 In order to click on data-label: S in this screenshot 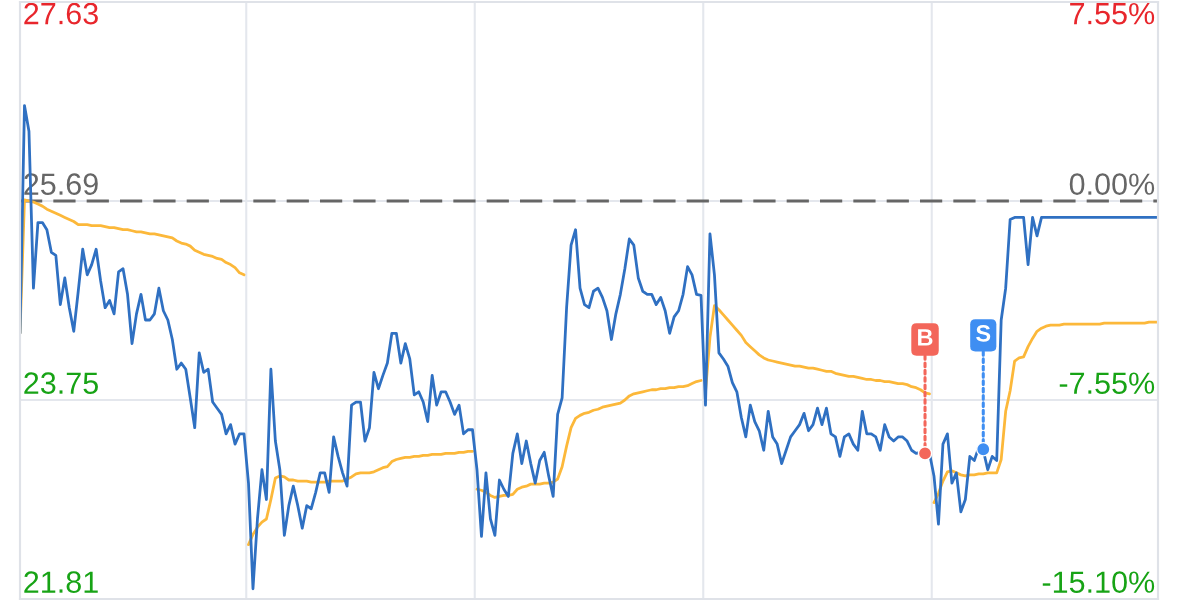, I will do `click(983, 333)`.